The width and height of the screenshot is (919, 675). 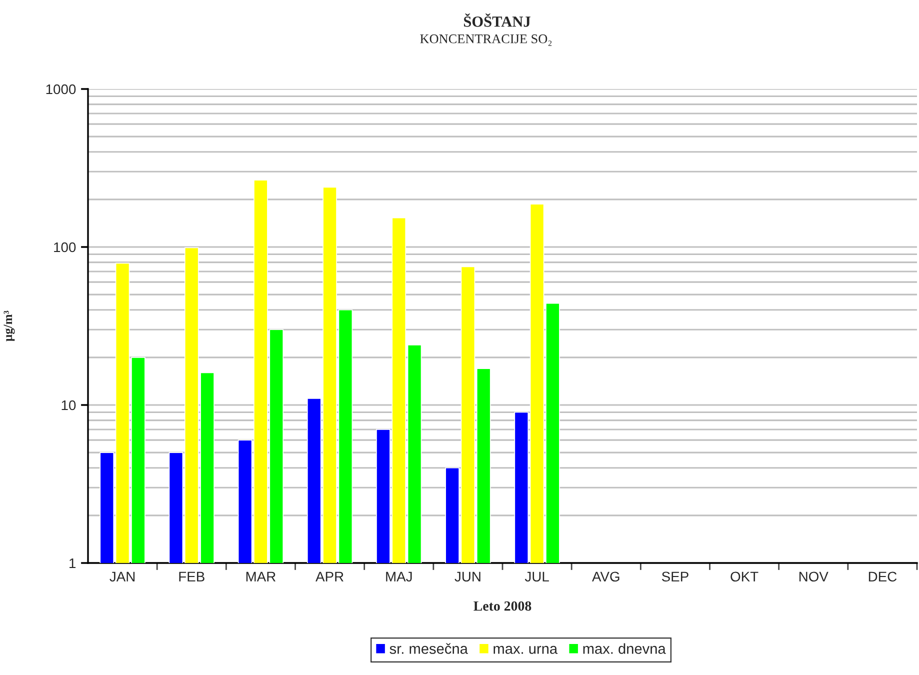 What do you see at coordinates (526, 650) in the screenshot?
I see `legend-label: max. urna` at bounding box center [526, 650].